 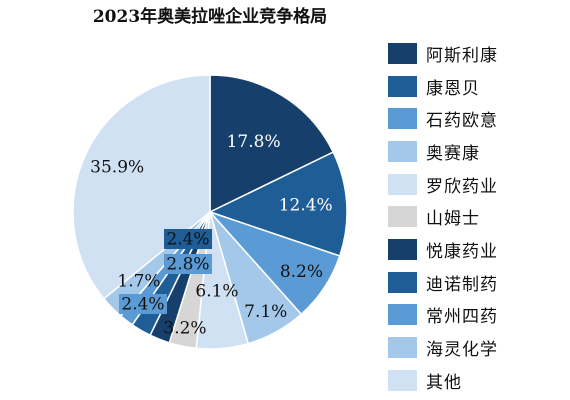 I want to click on legend-label: 迪诺制药, so click(x=462, y=284).